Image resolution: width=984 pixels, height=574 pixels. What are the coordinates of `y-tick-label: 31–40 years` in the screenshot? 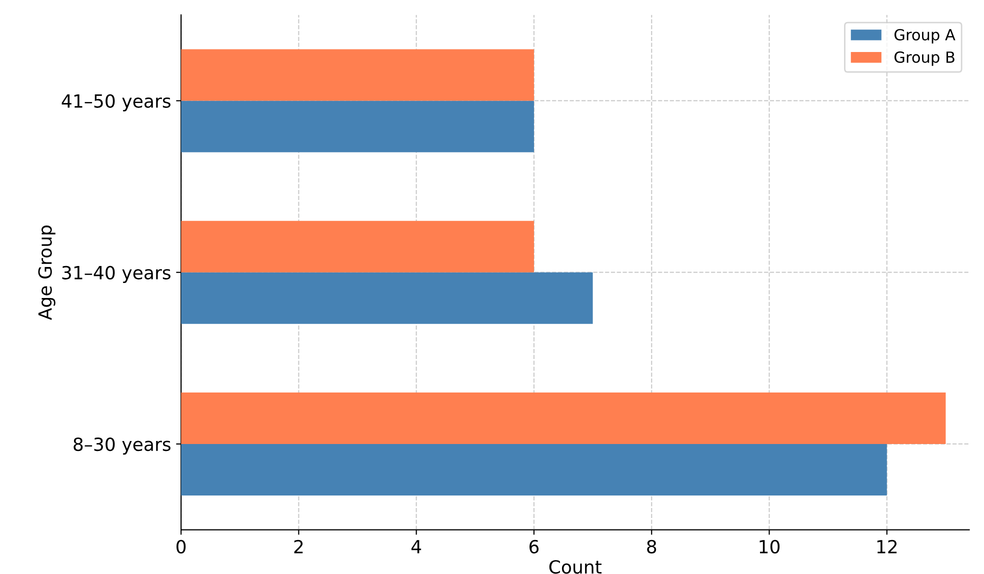 It's located at (116, 274).